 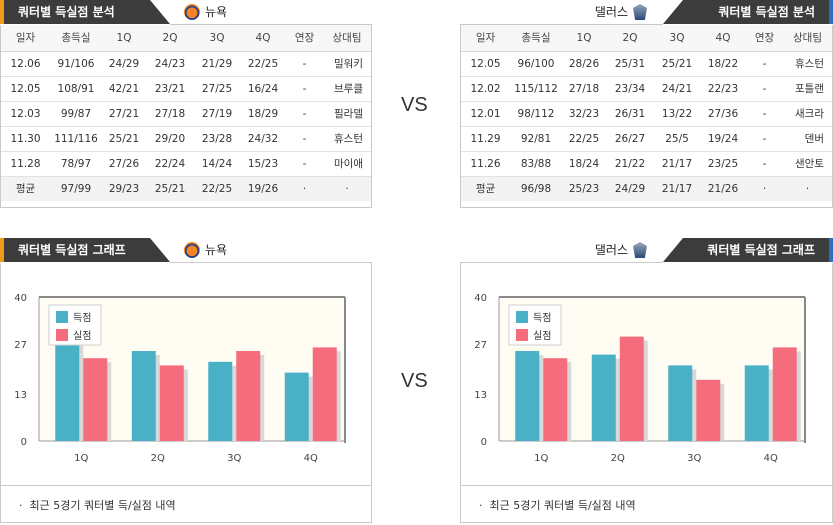 I want to click on column-header: 총득실, so click(x=536, y=38).